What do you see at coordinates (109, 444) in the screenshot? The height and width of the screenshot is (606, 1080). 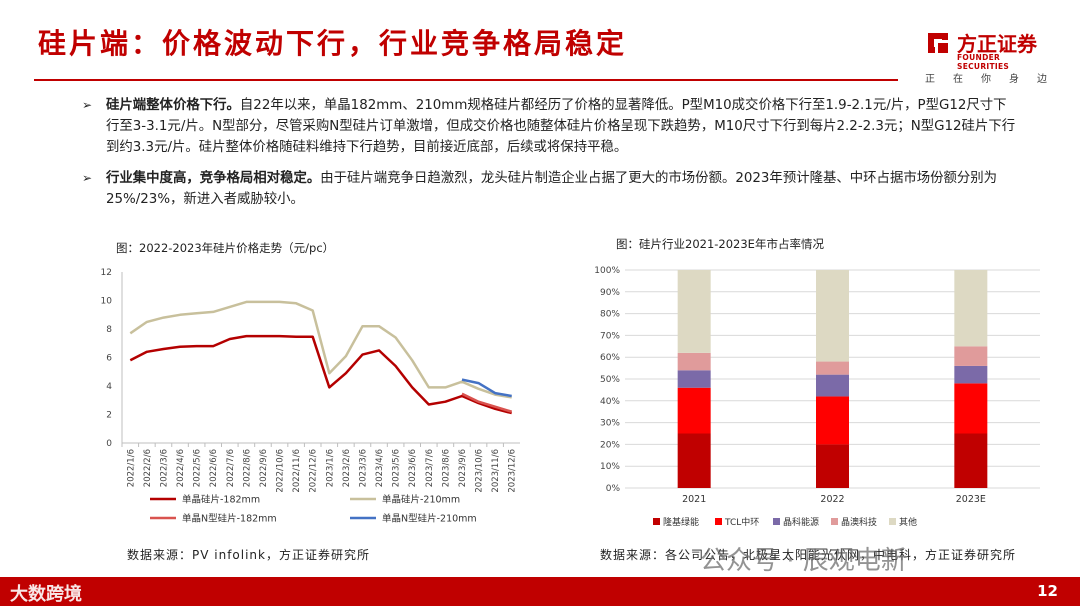 I see `y-tick-label: 0` at bounding box center [109, 444].